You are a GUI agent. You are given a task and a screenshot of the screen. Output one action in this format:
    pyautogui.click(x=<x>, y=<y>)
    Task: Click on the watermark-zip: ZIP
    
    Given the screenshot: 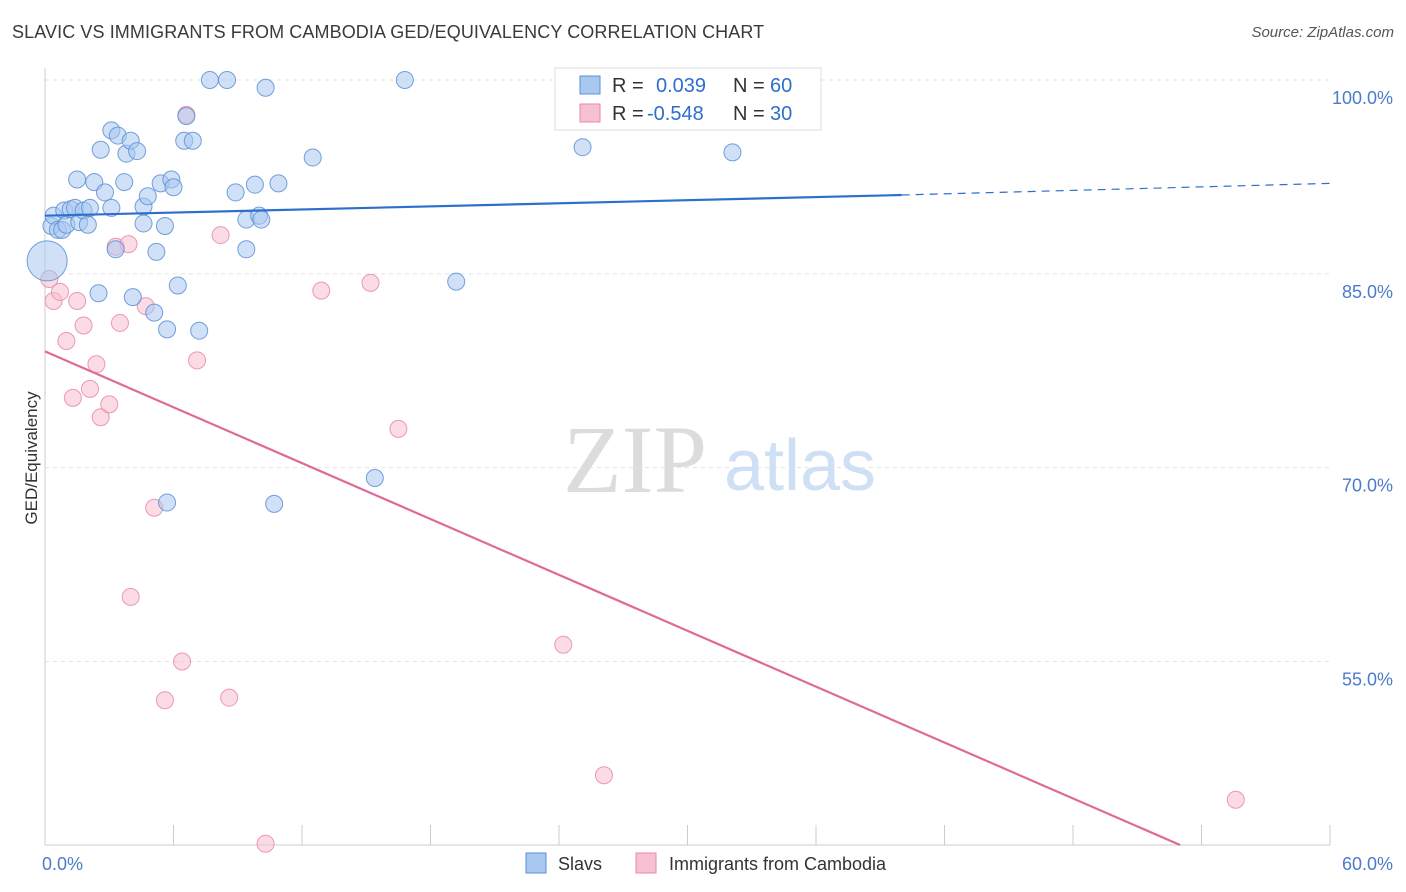 What is the action you would take?
    pyautogui.click(x=635, y=459)
    